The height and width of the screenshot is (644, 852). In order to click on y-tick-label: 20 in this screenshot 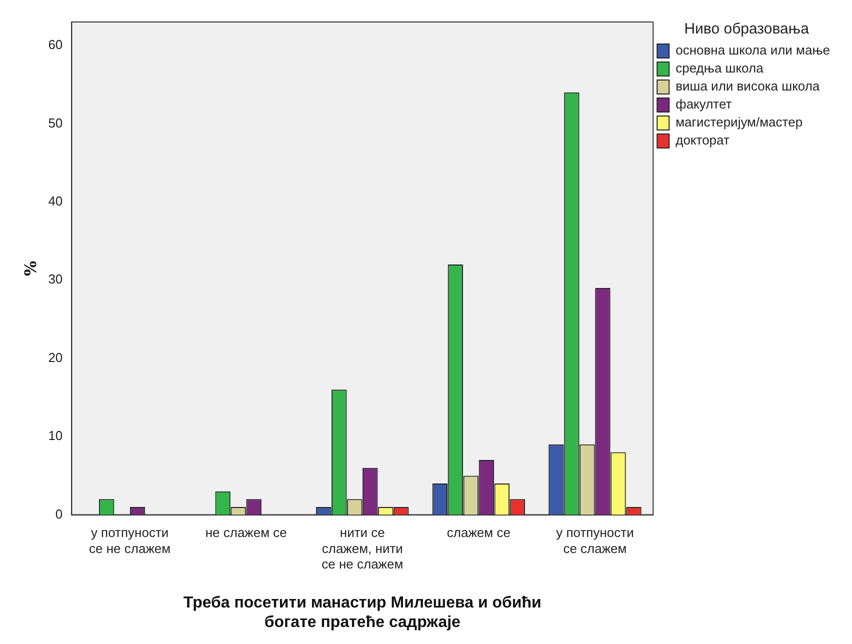, I will do `click(55, 357)`.